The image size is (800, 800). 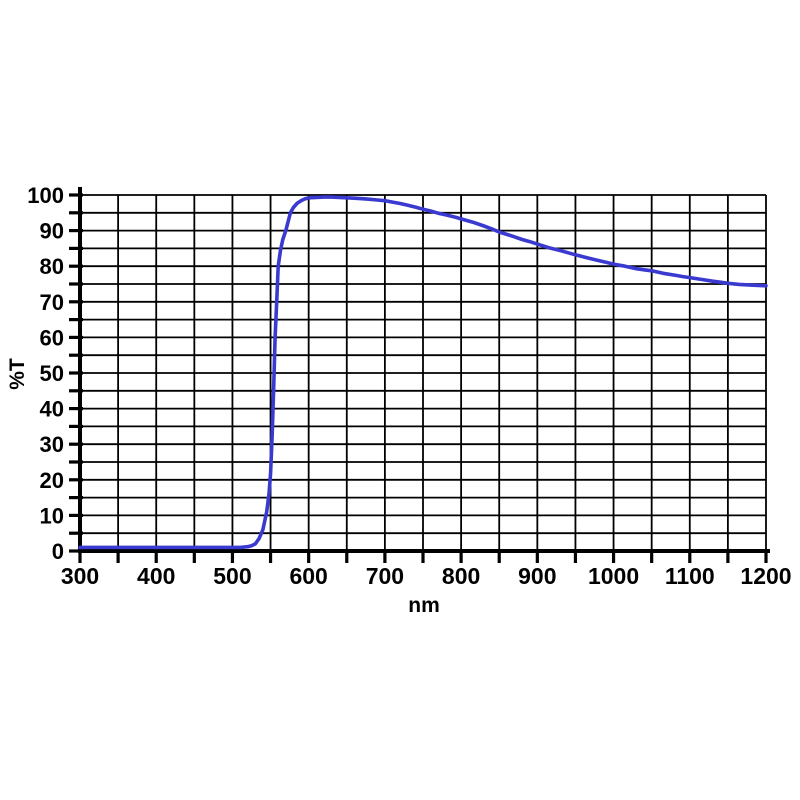 What do you see at coordinates (232, 576) in the screenshot?
I see `x-tick-label: 500` at bounding box center [232, 576].